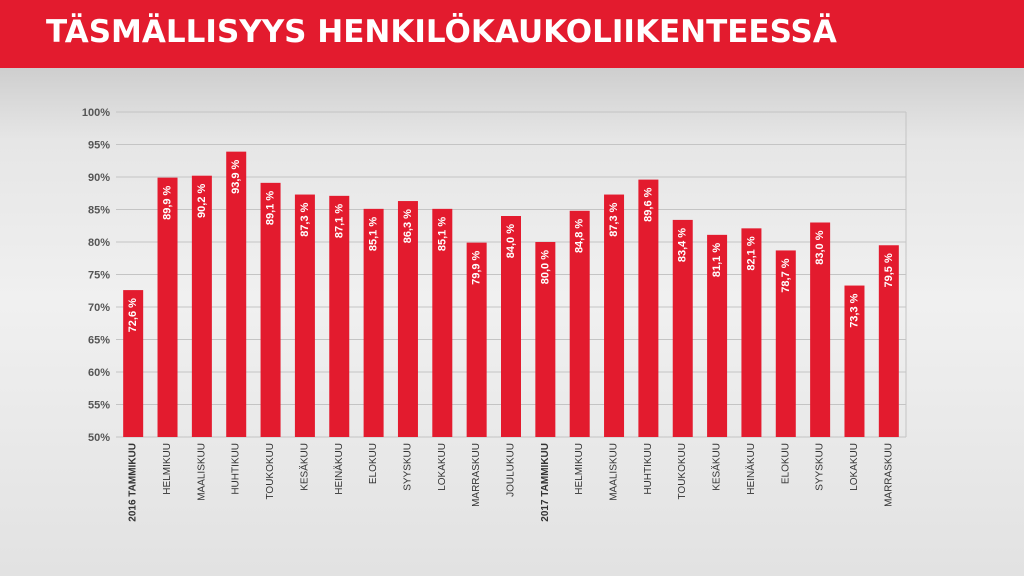  I want to click on bar-data-label: 87,1 %, so click(339, 221).